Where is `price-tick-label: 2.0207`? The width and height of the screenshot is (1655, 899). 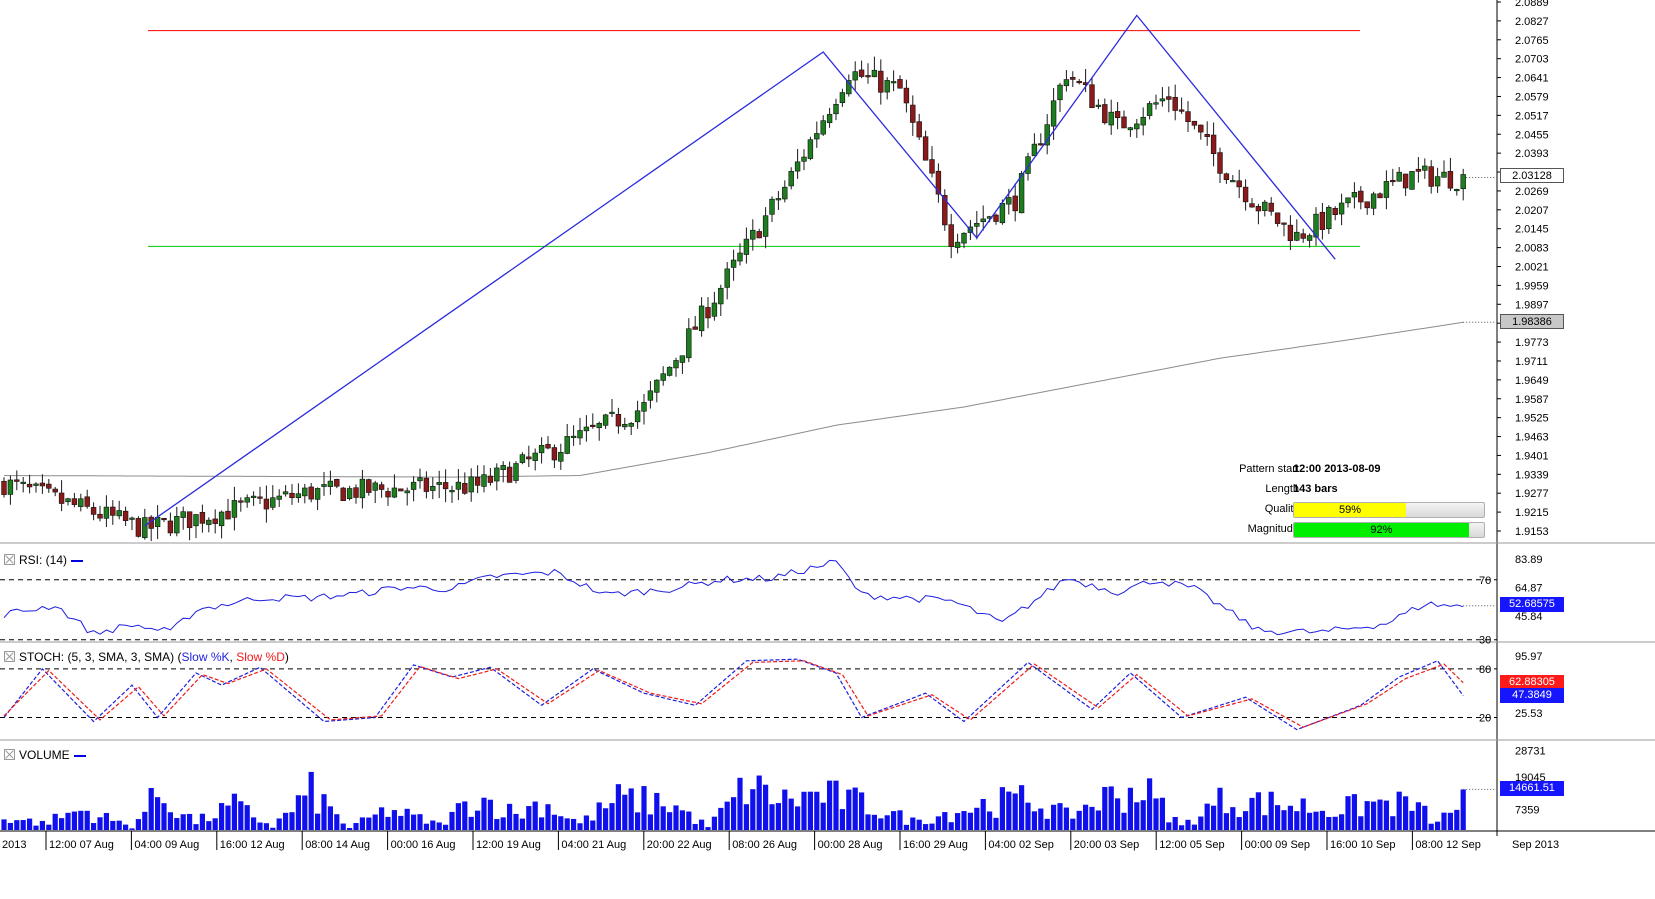 price-tick-label: 2.0207 is located at coordinates (1532, 211).